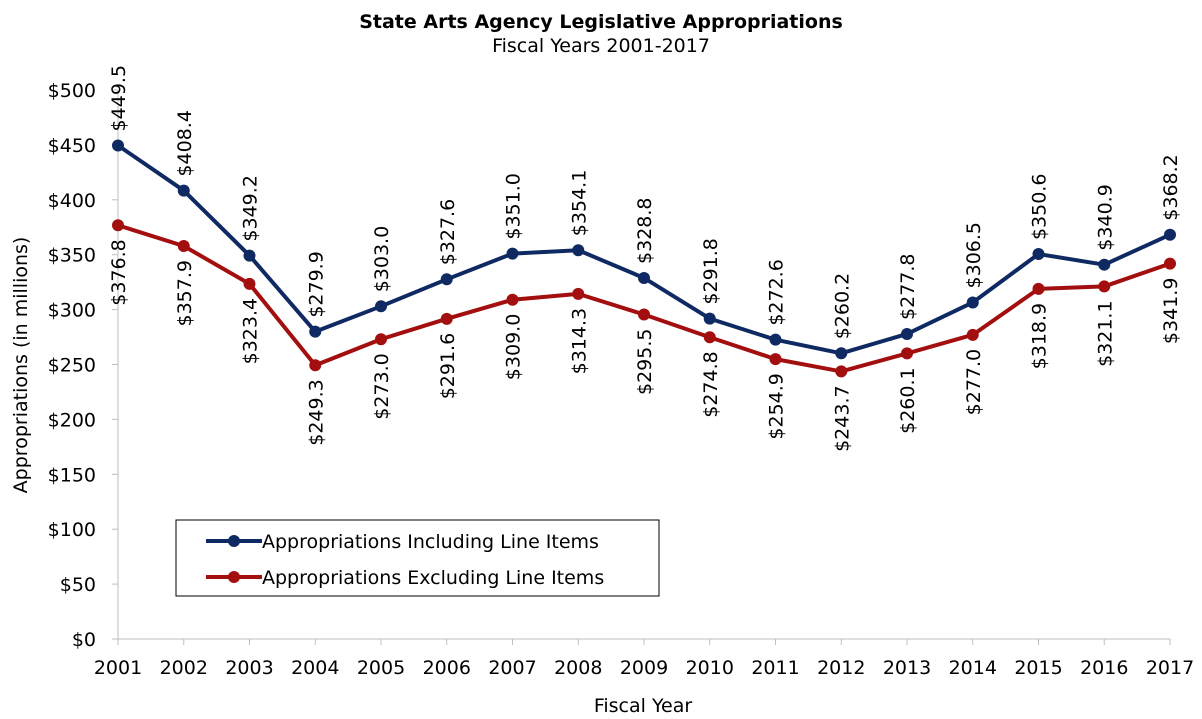  What do you see at coordinates (777, 406) in the screenshot?
I see `data-label: $254.9` at bounding box center [777, 406].